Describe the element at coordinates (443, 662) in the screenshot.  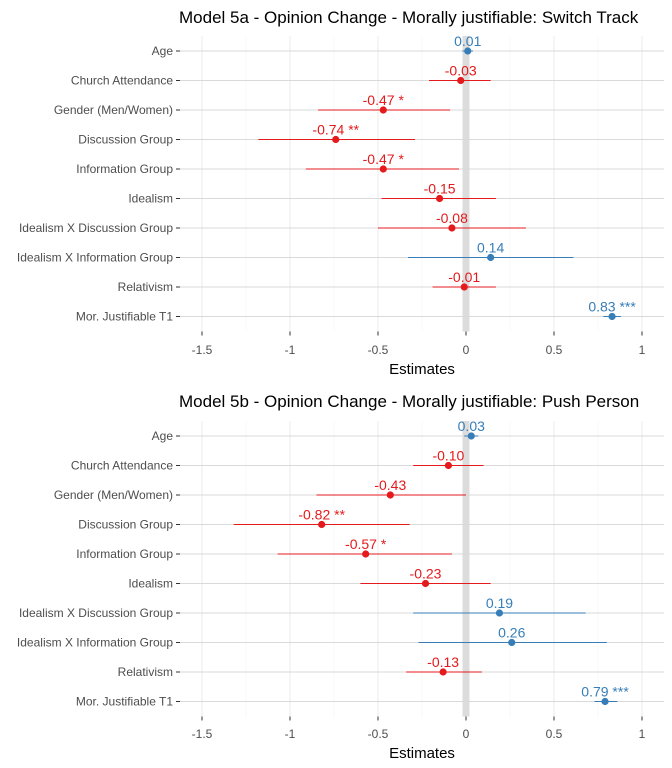
I see `estimate-value-label: -0.13` at that location.